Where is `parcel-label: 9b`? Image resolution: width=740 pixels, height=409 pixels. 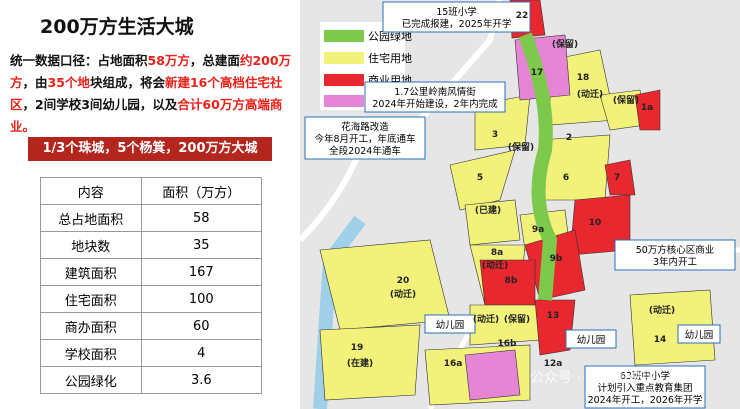 parcel-label: 9b is located at coordinates (556, 259).